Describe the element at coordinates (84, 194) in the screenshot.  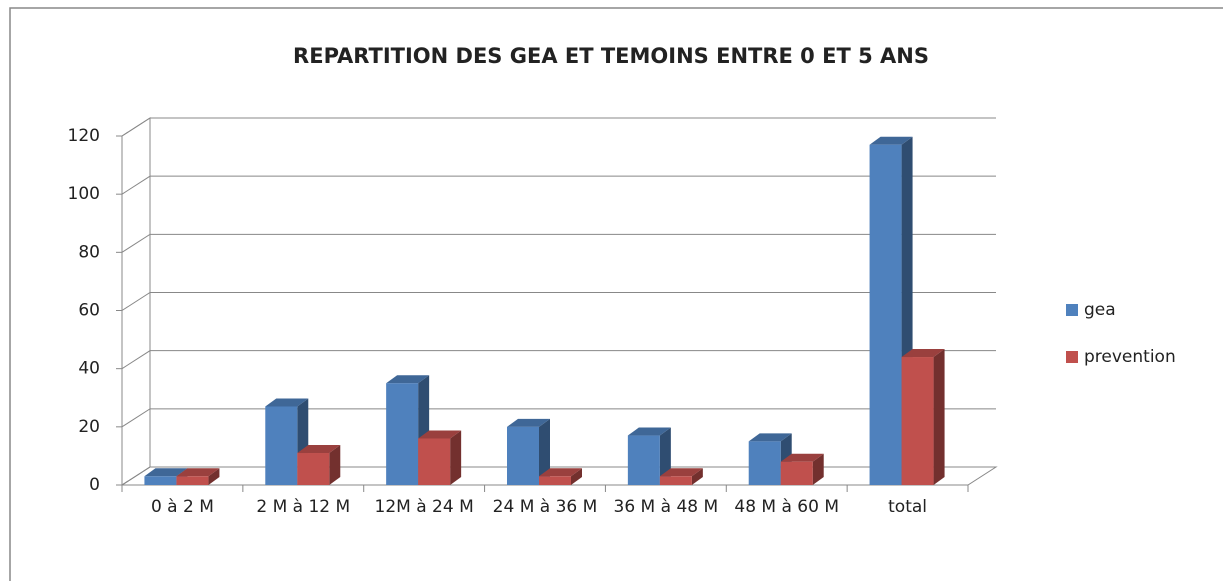
I see `y-tick-label: 100` at that location.